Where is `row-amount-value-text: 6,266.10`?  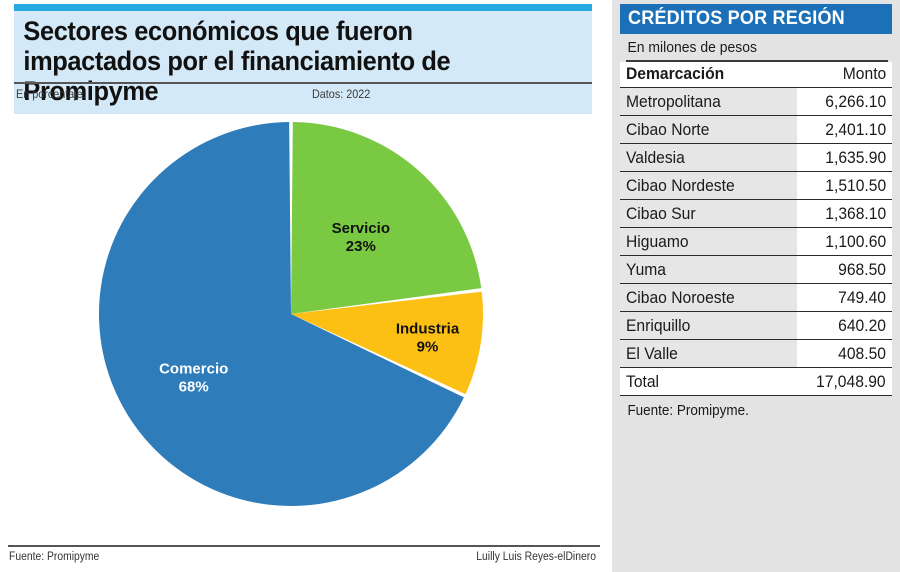 row-amount-value-text: 6,266.10 is located at coordinates (855, 101).